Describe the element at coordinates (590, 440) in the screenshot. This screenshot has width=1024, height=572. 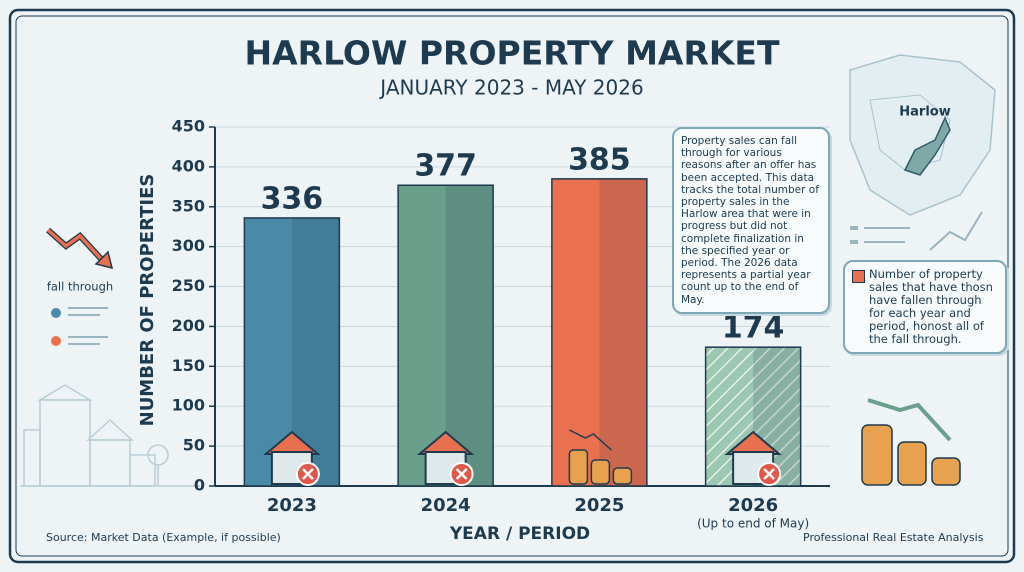
I see `coins-arrow` at that location.